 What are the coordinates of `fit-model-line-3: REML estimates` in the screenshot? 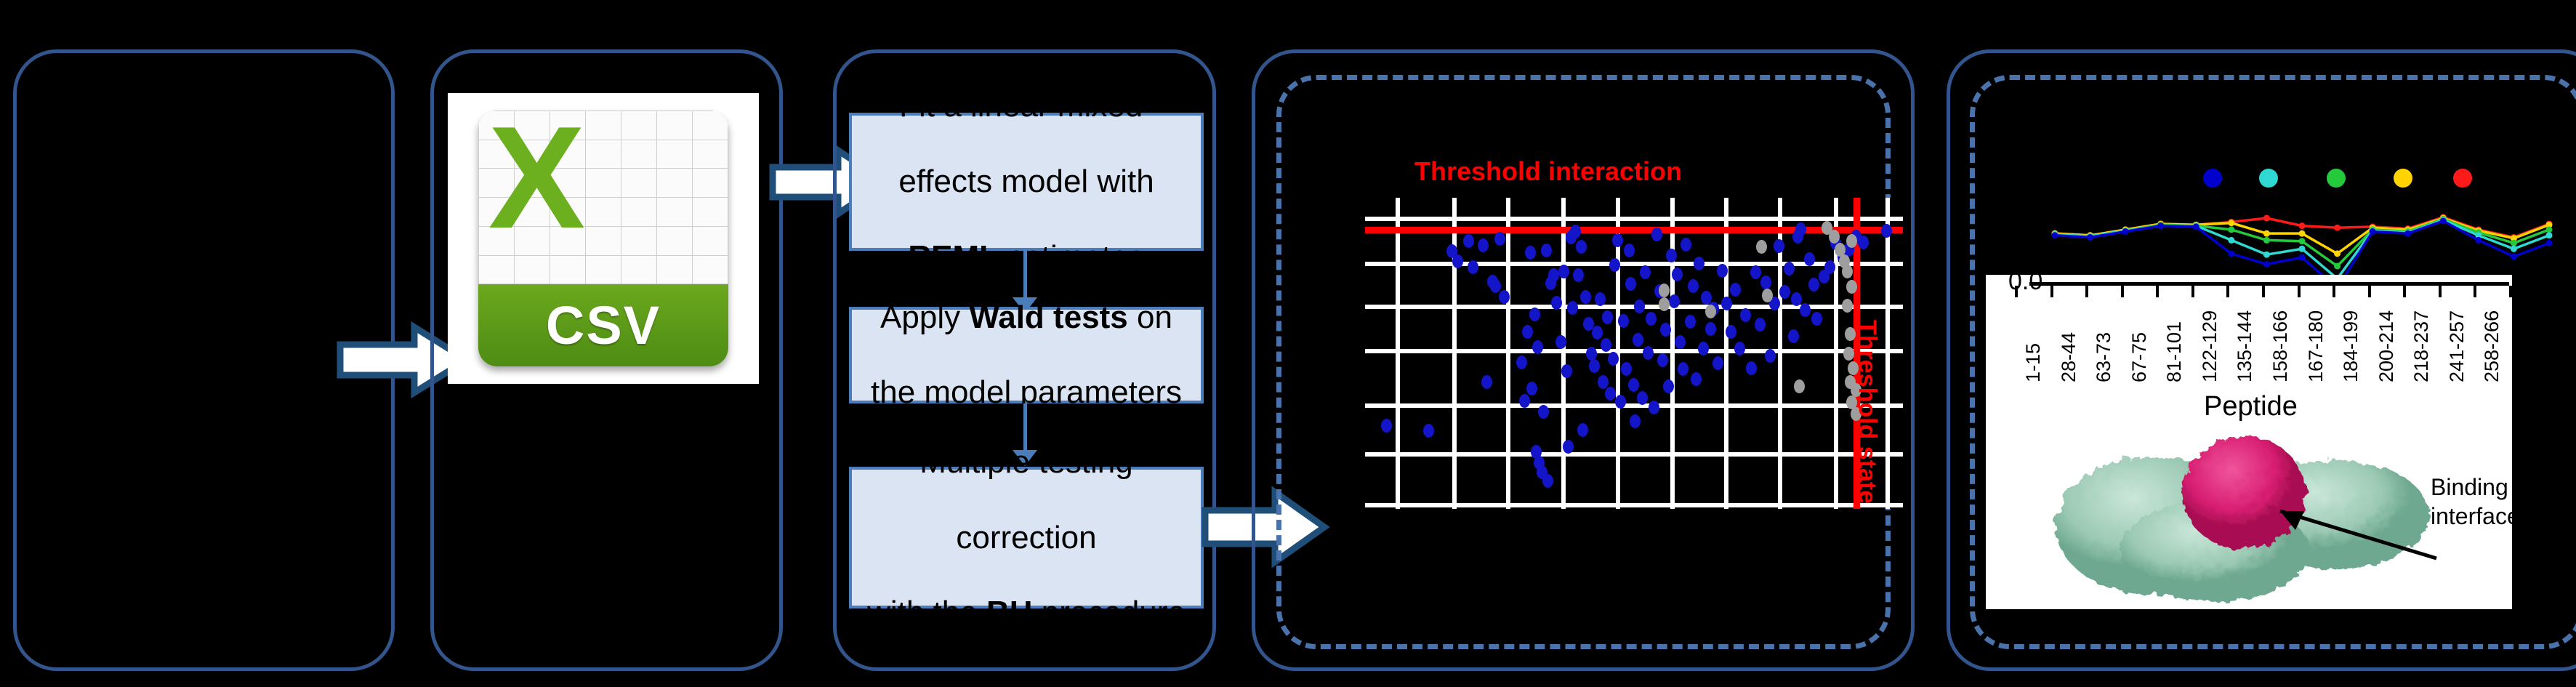 It's located at (1026, 256).